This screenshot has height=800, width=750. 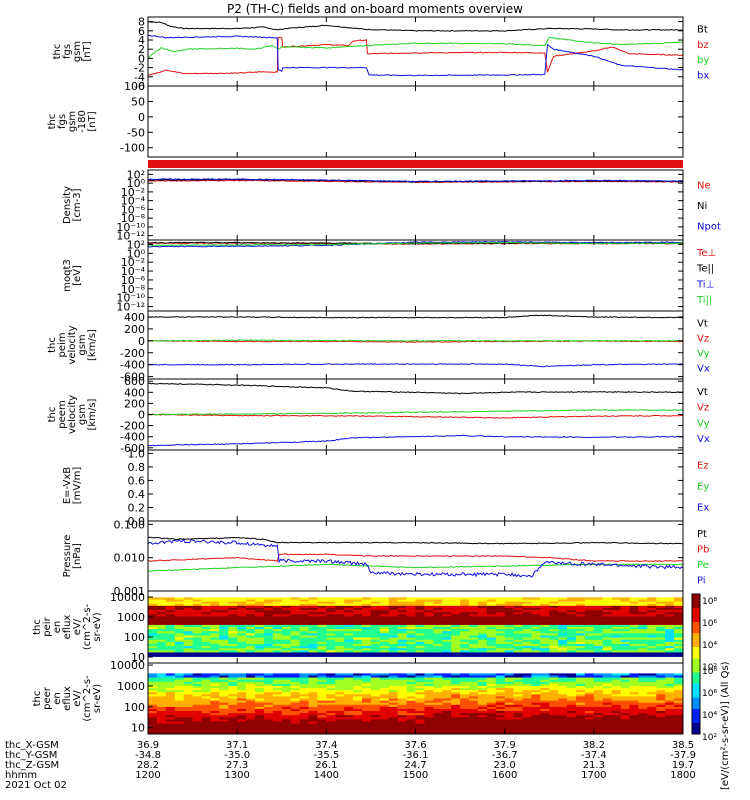 What do you see at coordinates (696, 716) in the screenshot?
I see `colorbar-cell` at bounding box center [696, 716].